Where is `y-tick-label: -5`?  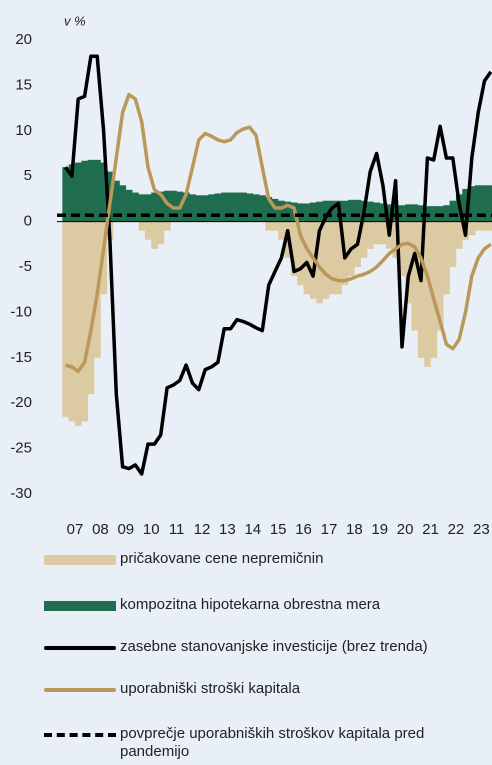
y-tick-label: -5 is located at coordinates (25, 266).